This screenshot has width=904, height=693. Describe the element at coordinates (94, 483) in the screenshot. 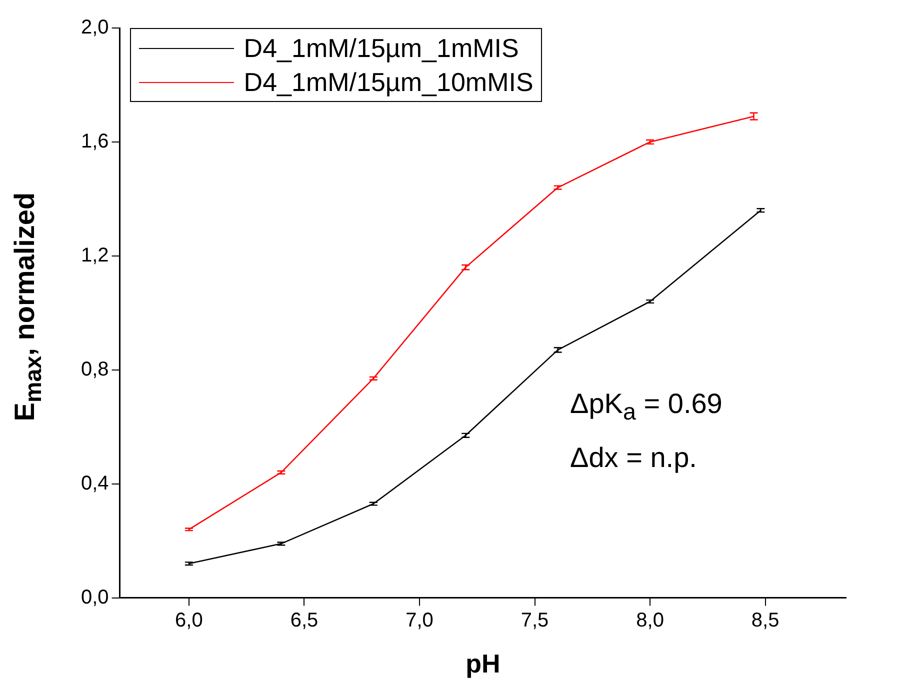

I see `y-tick-label: 0,4` at that location.